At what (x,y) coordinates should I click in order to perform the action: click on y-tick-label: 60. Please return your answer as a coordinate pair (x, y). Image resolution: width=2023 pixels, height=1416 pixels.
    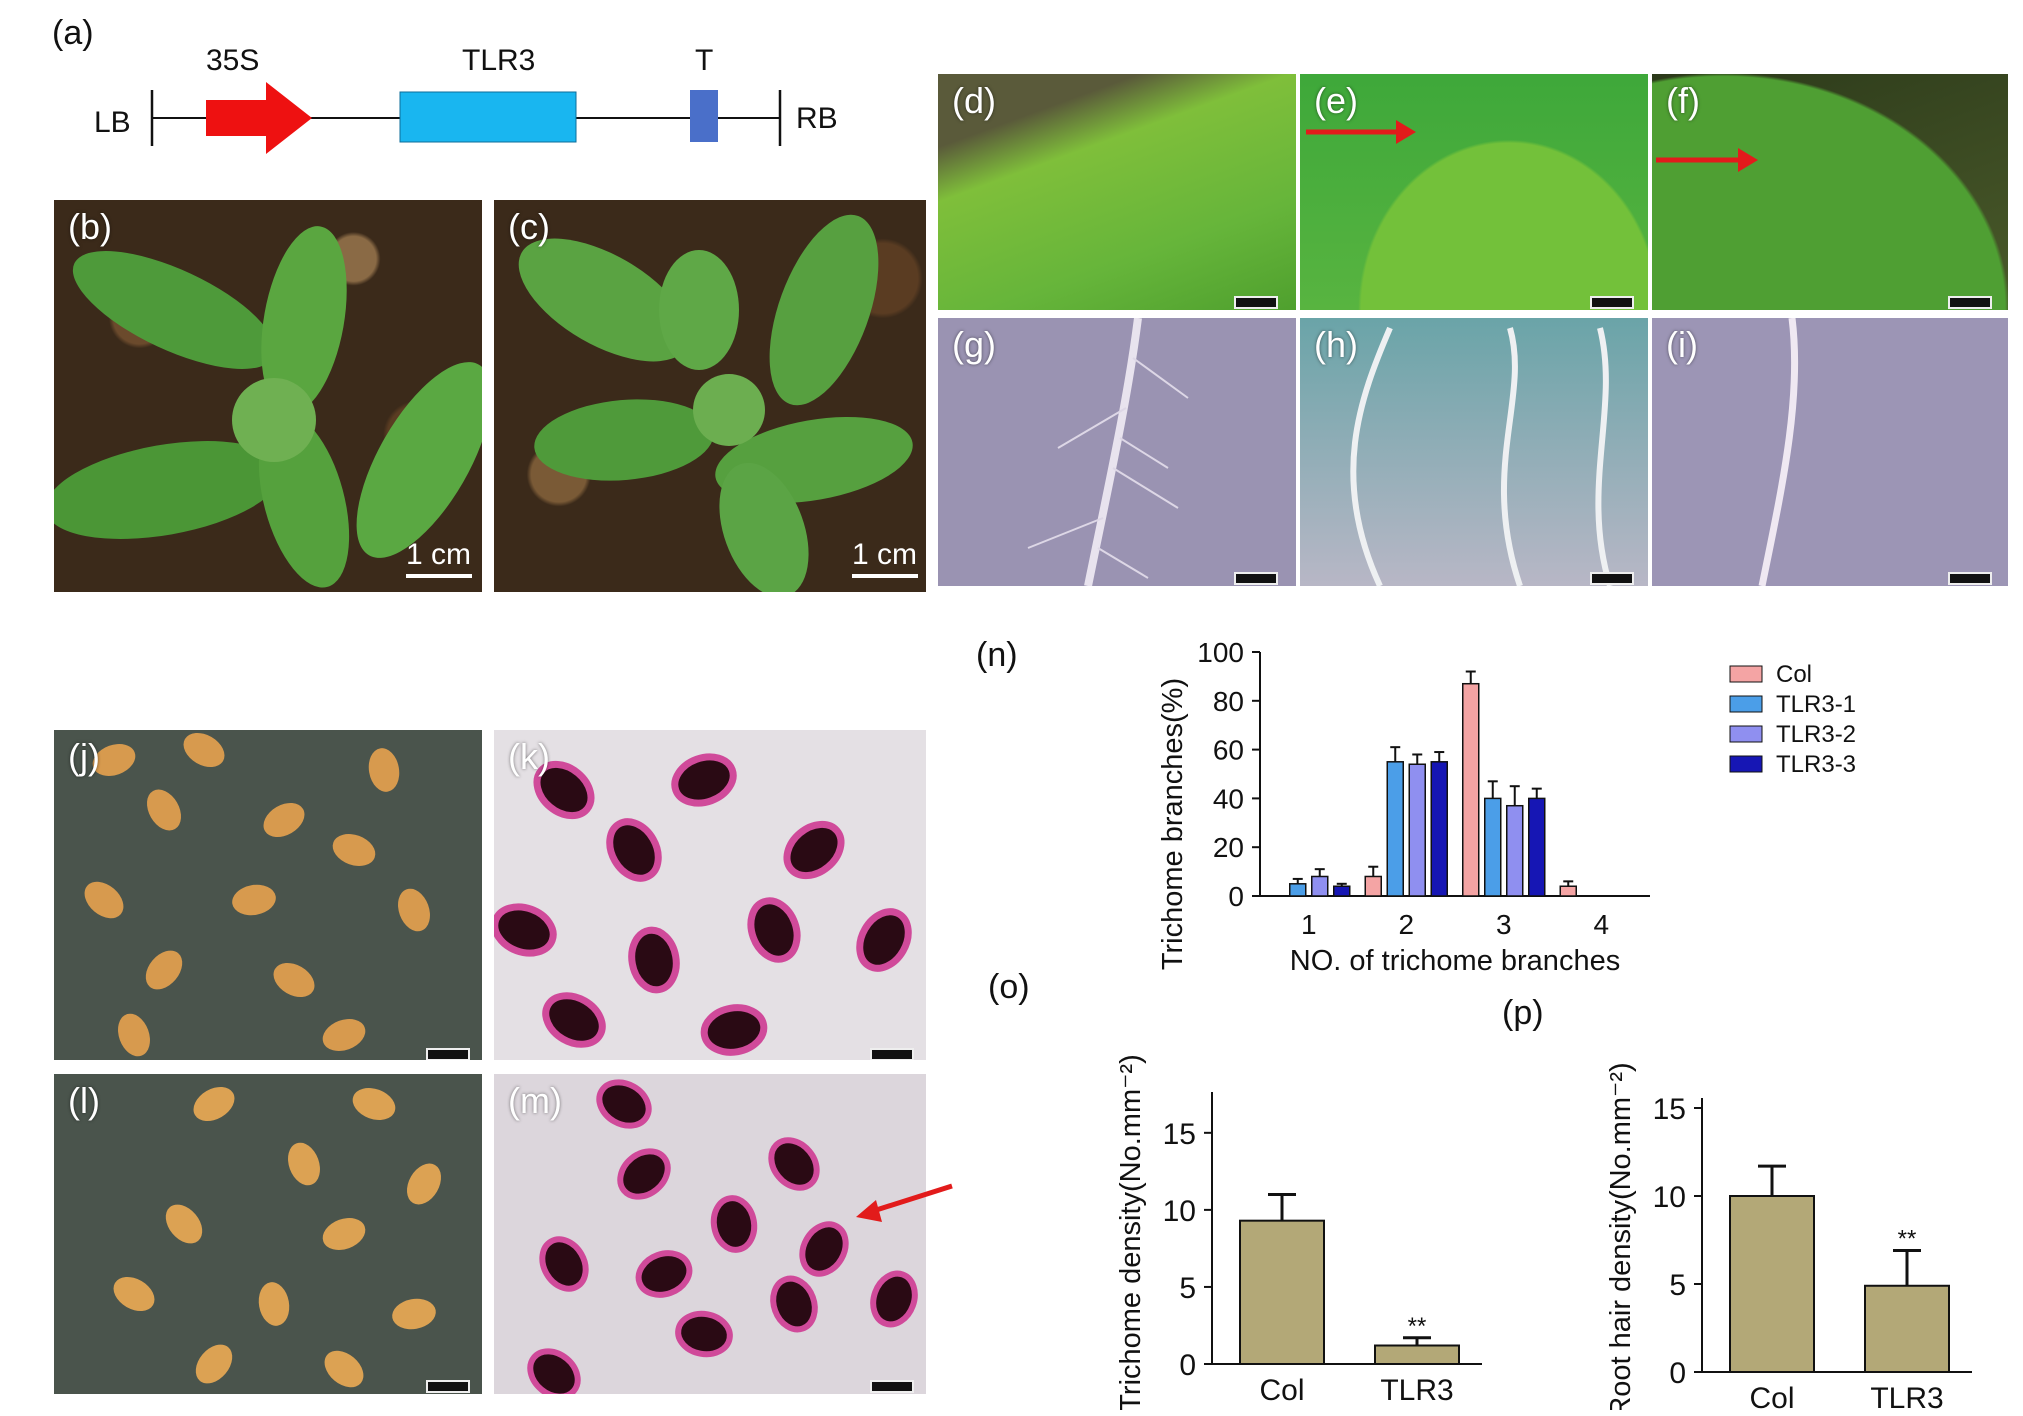
    Looking at the image, I should click on (1228, 750).